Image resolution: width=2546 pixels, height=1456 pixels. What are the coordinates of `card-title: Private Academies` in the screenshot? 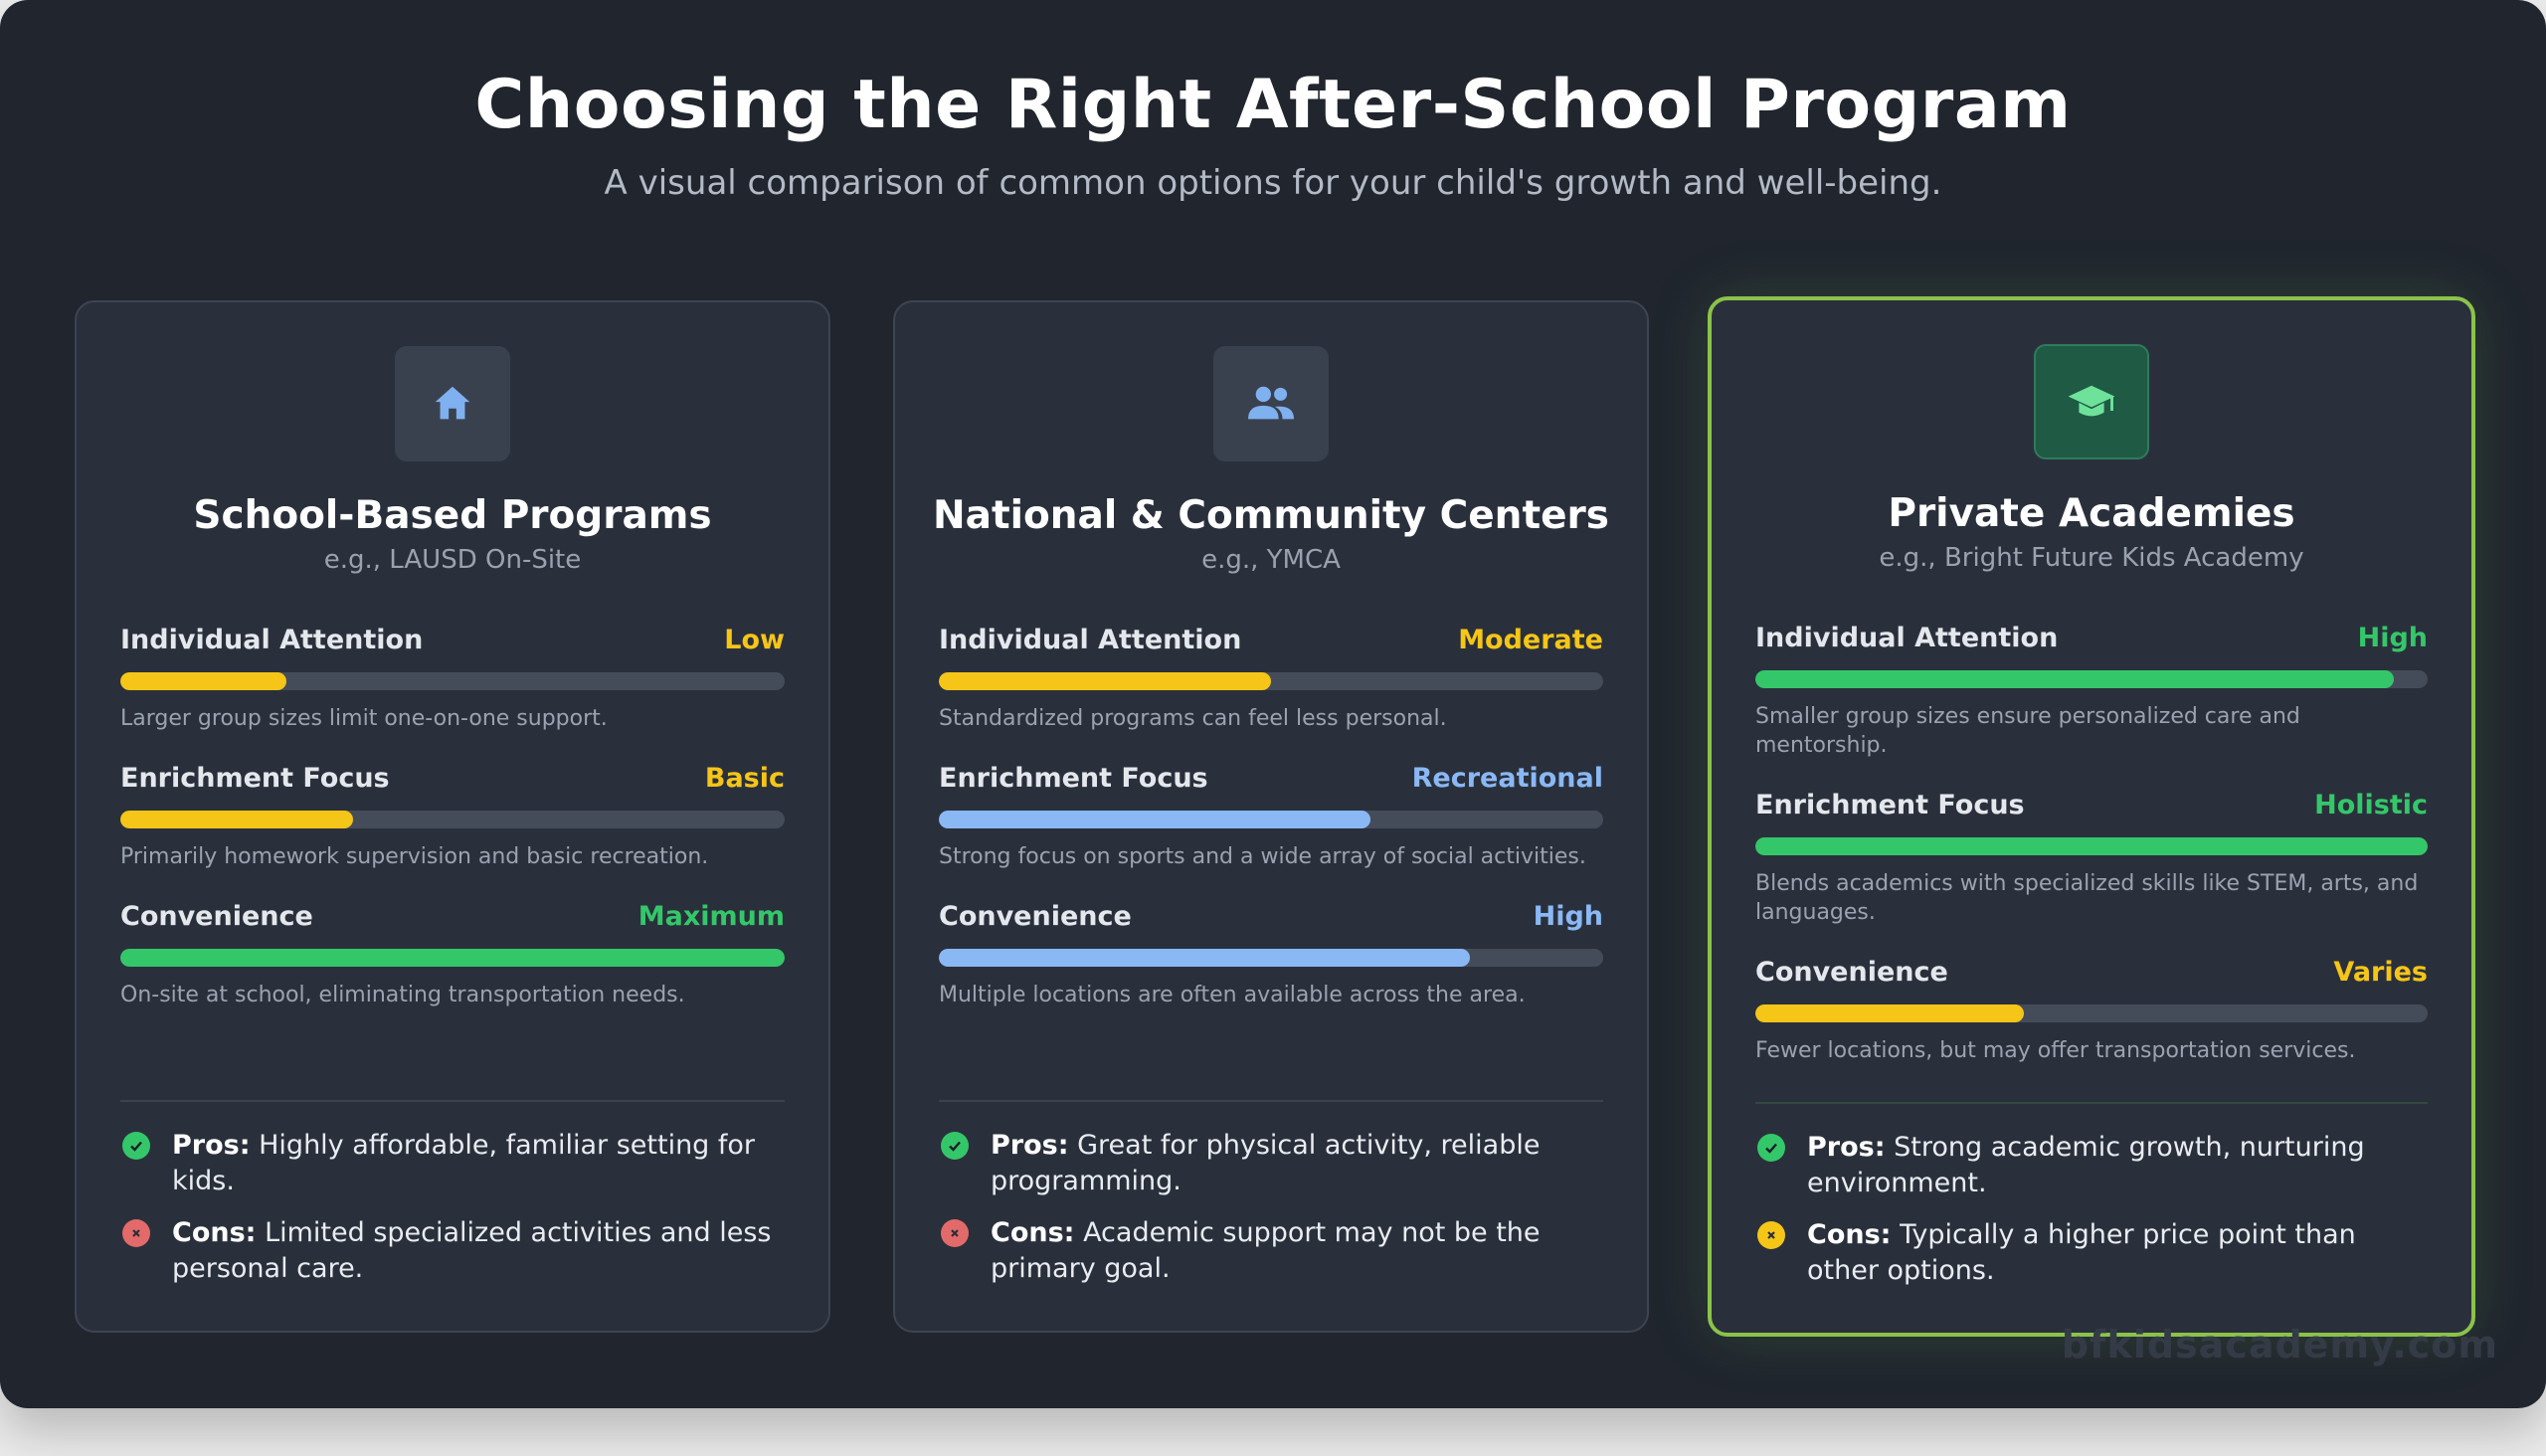 It's located at (2091, 513).